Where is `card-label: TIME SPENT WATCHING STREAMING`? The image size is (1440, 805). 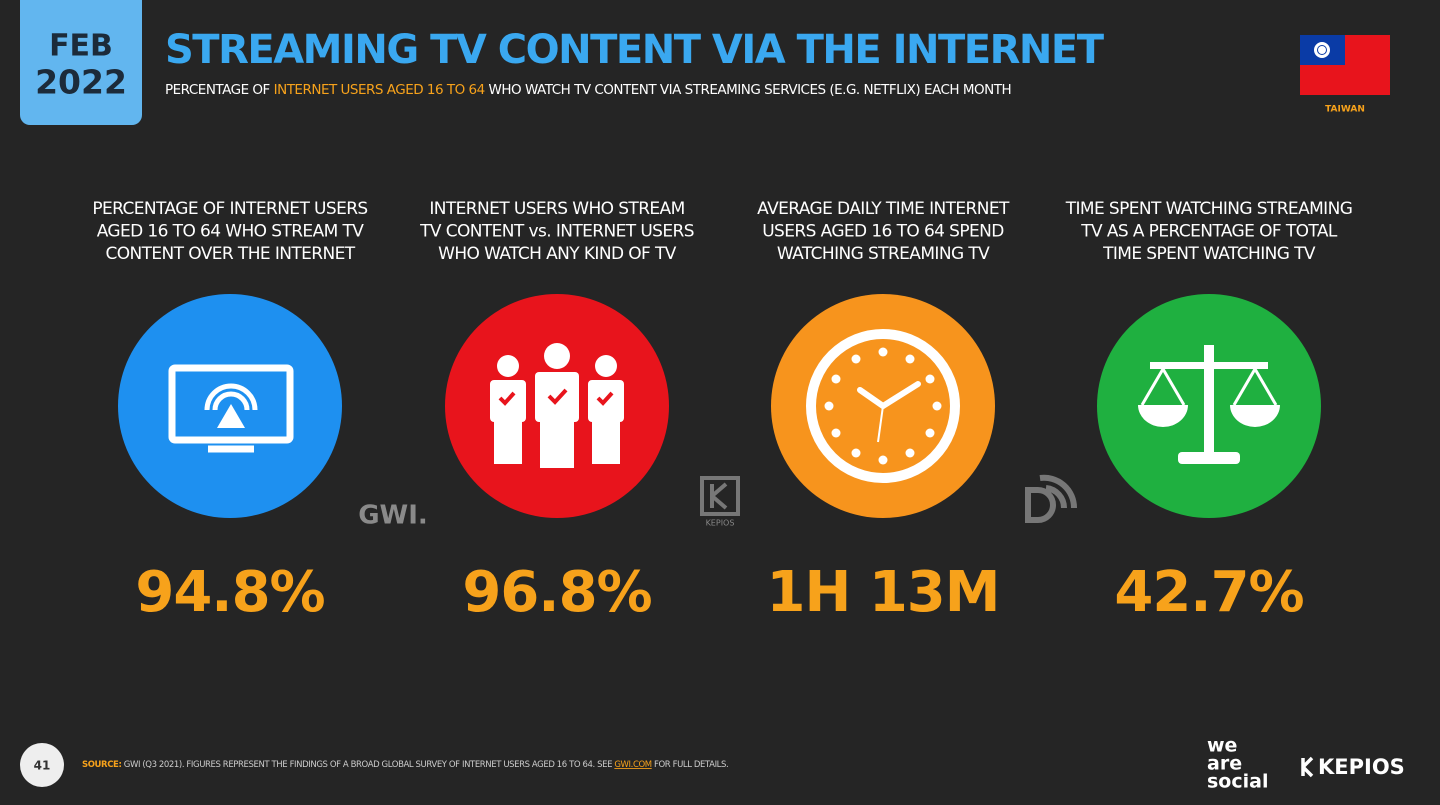
card-label: TIME SPENT WATCHING STREAMING is located at coordinates (1209, 209).